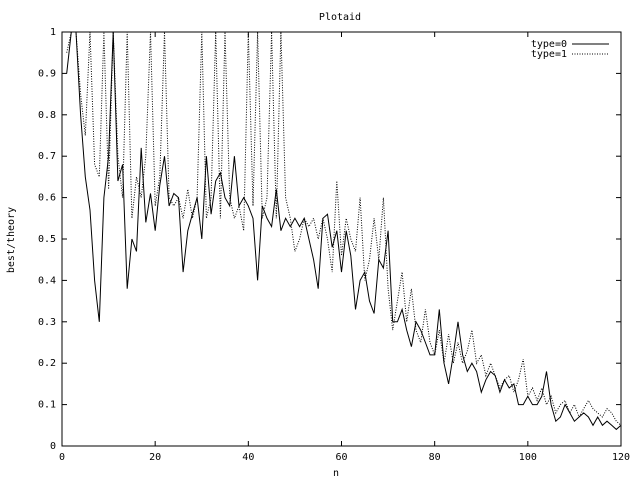 The height and width of the screenshot is (480, 640). Describe the element at coordinates (340, 17) in the screenshot. I see `chart-title: Plotaid` at that location.